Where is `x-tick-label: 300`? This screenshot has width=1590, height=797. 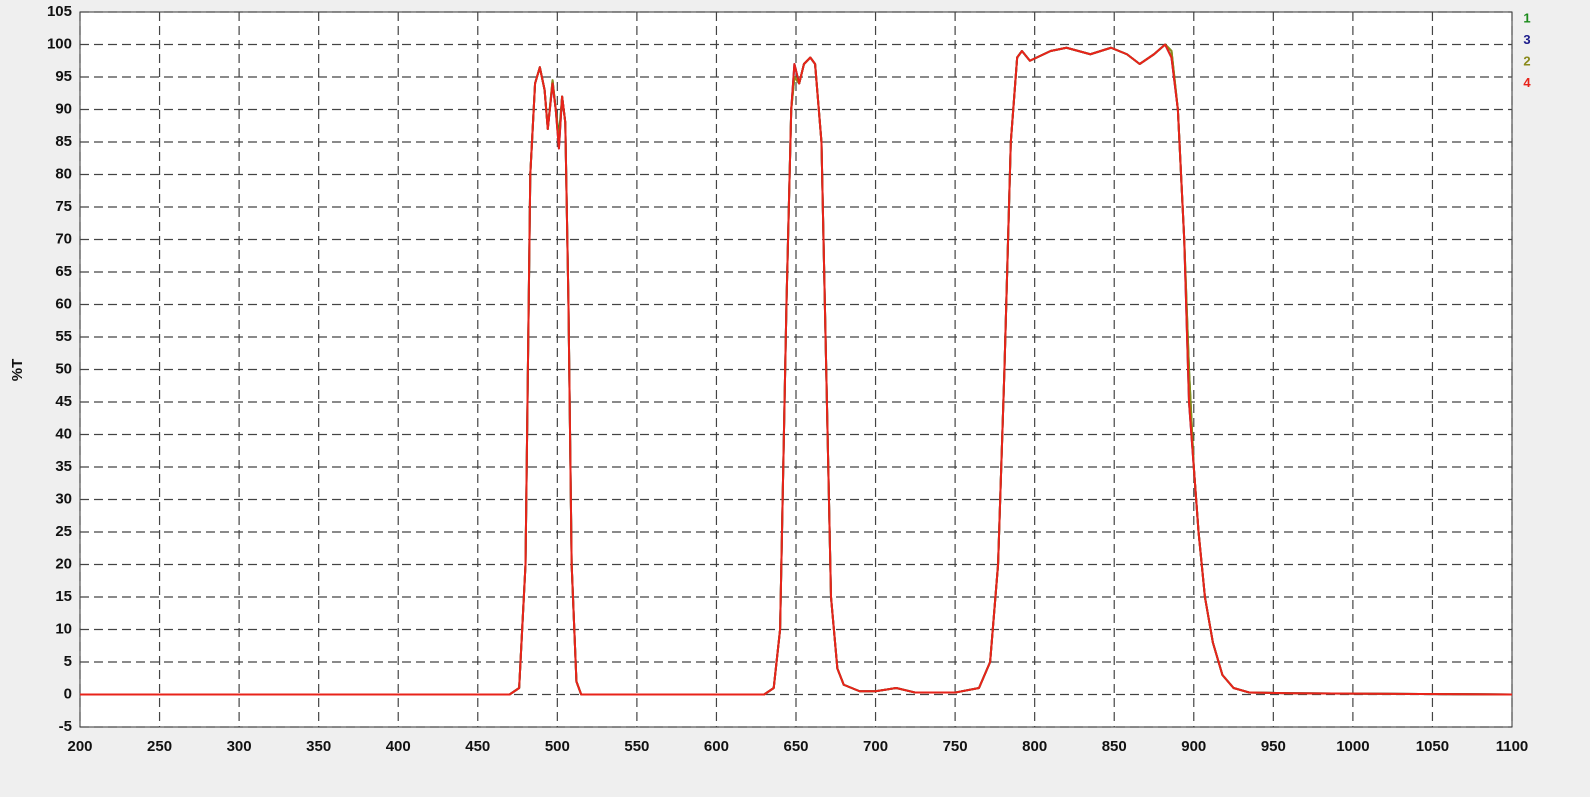
x-tick-label: 300 is located at coordinates (239, 746).